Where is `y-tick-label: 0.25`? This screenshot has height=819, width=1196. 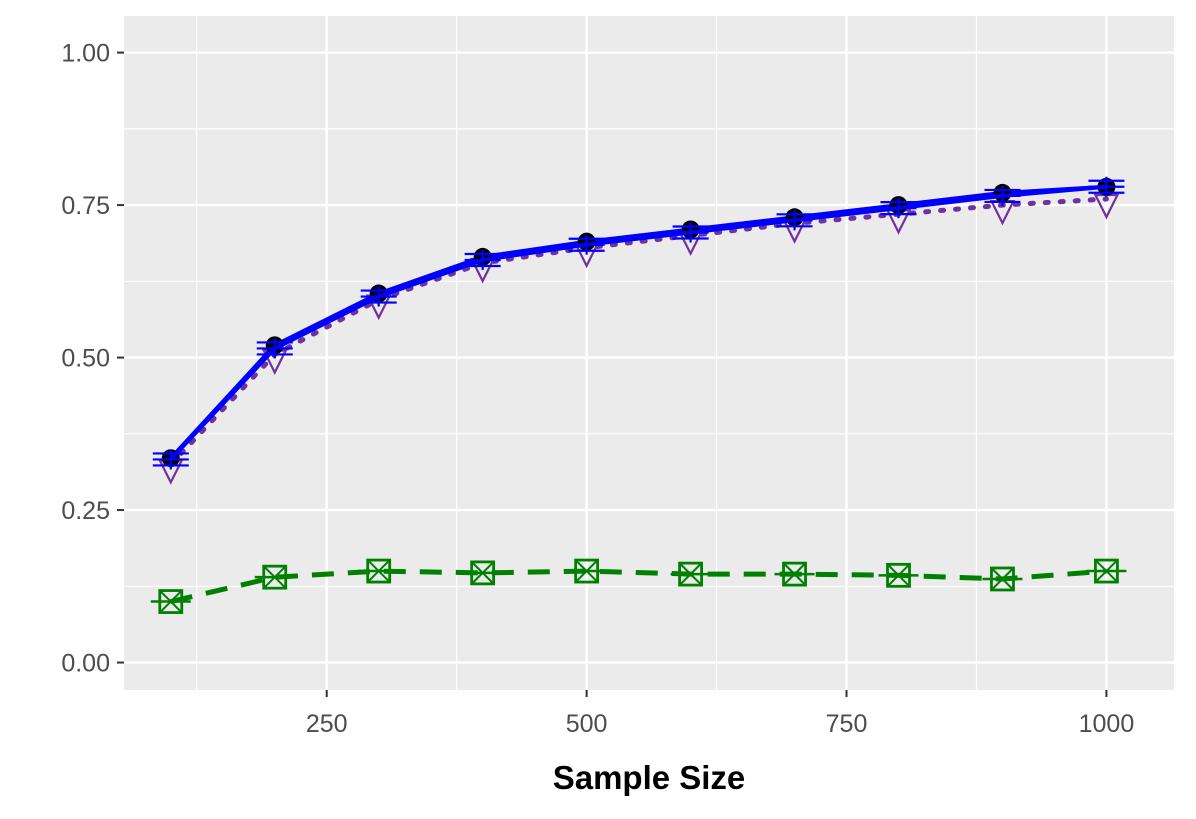
y-tick-label: 0.25 is located at coordinates (85, 511).